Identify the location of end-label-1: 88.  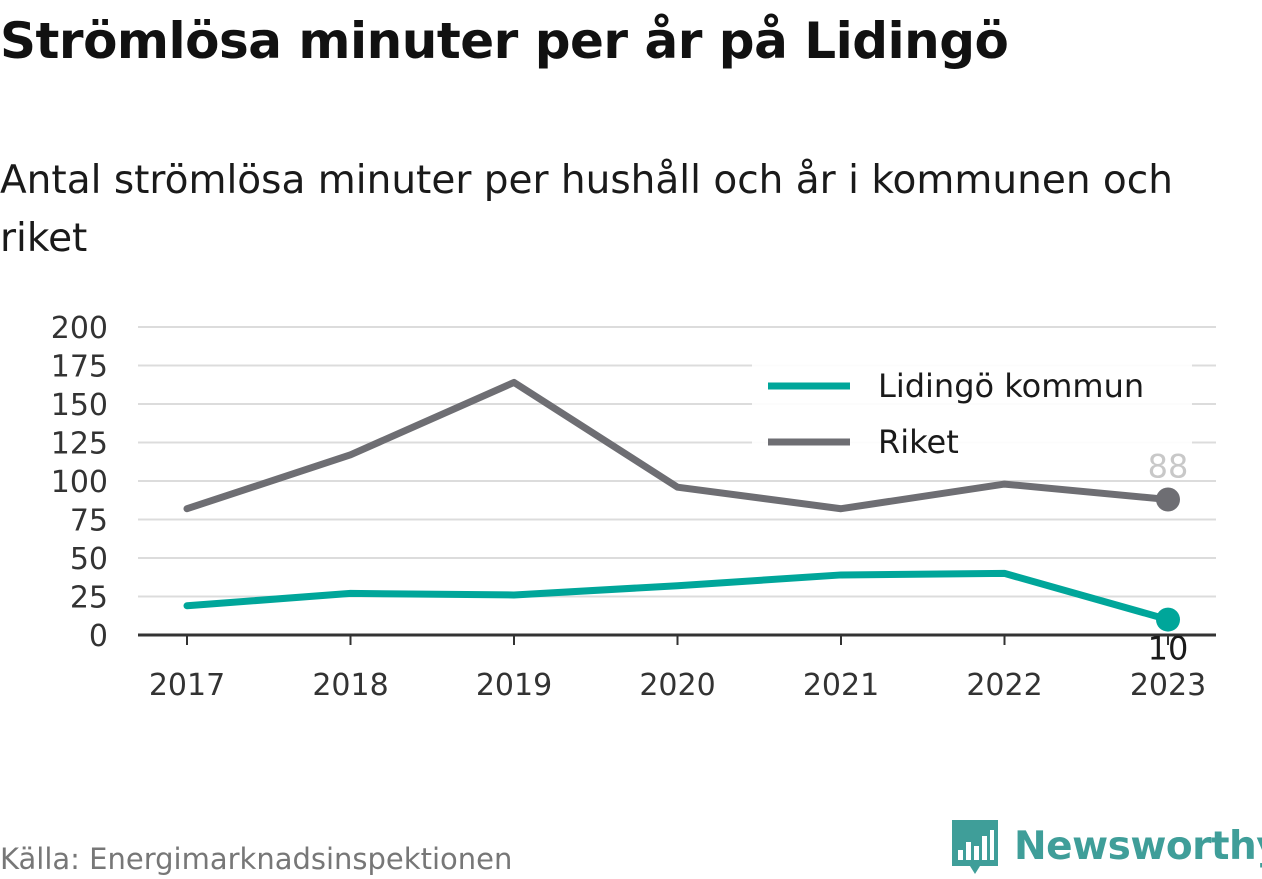
(1168, 466).